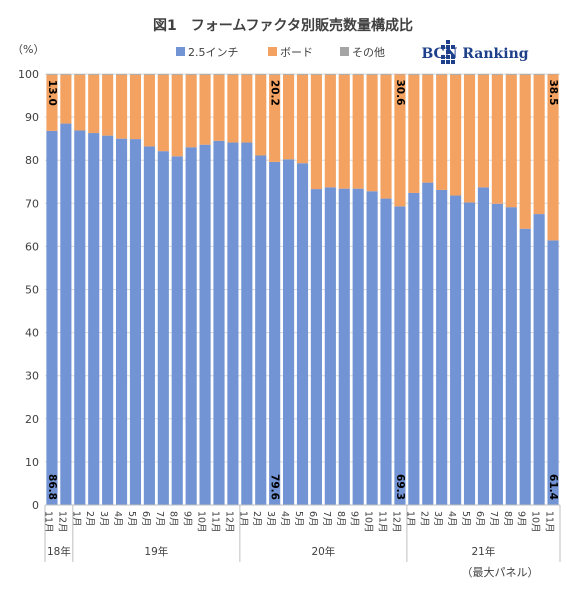 Image resolution: width=567 pixels, height=591 pixels. I want to click on y-tick-label: 0, so click(35, 505).